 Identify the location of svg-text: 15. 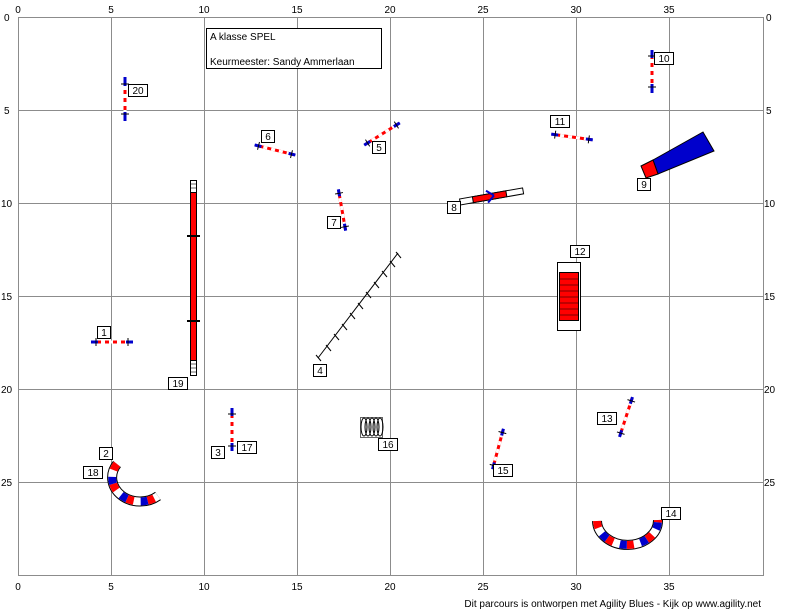
(503, 471).